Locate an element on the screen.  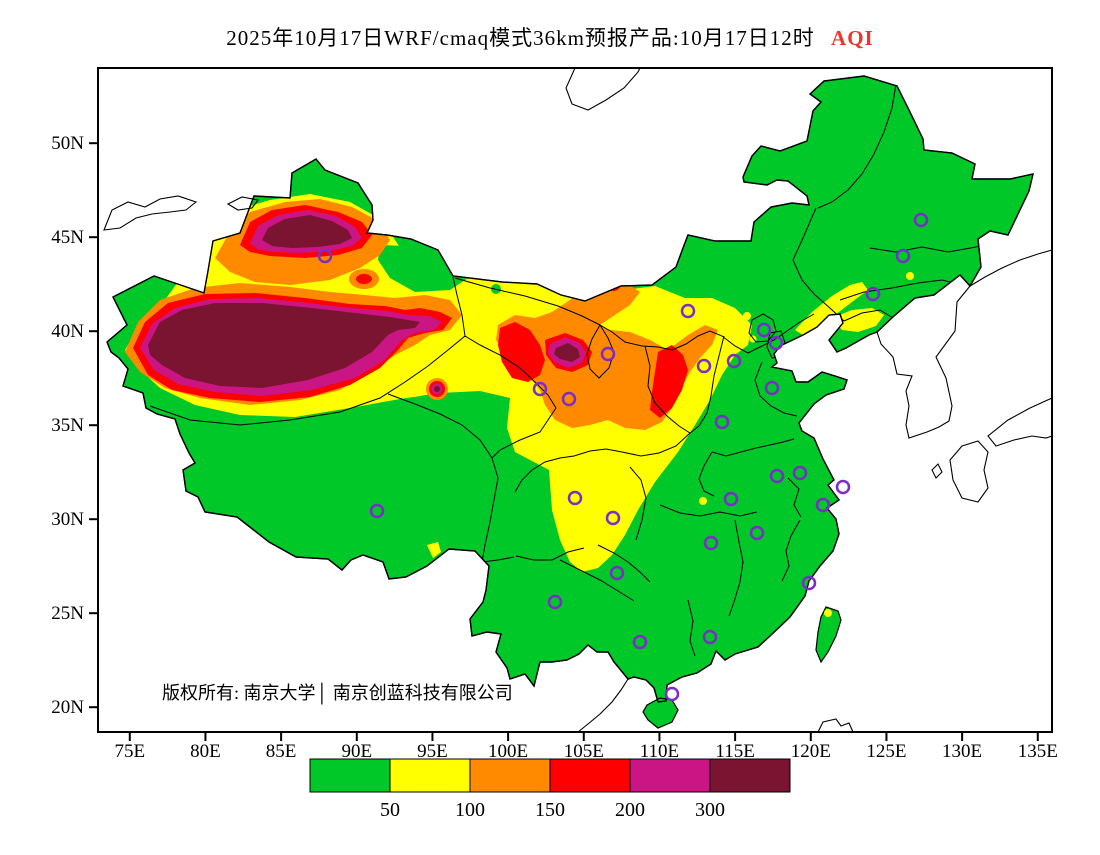
city-marker-nanning is located at coordinates (640, 642).